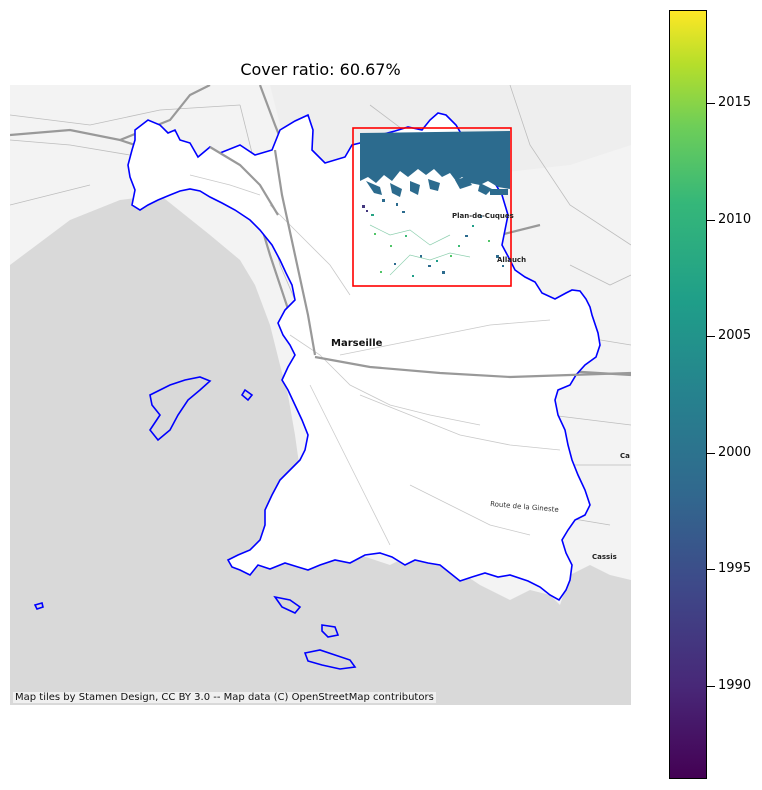  I want to click on colorbar-tick-label: 2000, so click(735, 452).